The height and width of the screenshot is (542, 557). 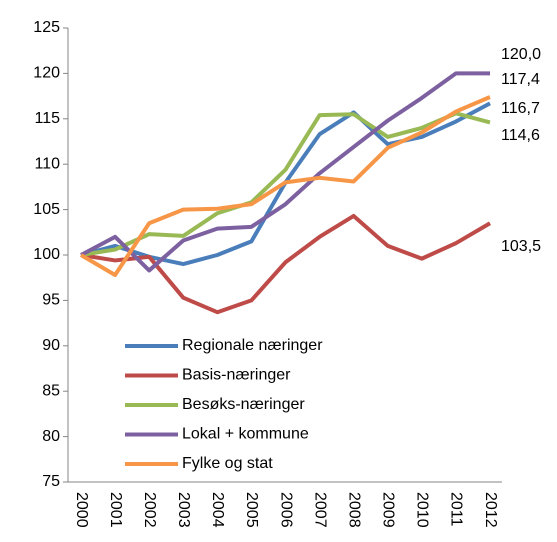 I want to click on legend-label: Besøks-næringer, so click(x=243, y=404).